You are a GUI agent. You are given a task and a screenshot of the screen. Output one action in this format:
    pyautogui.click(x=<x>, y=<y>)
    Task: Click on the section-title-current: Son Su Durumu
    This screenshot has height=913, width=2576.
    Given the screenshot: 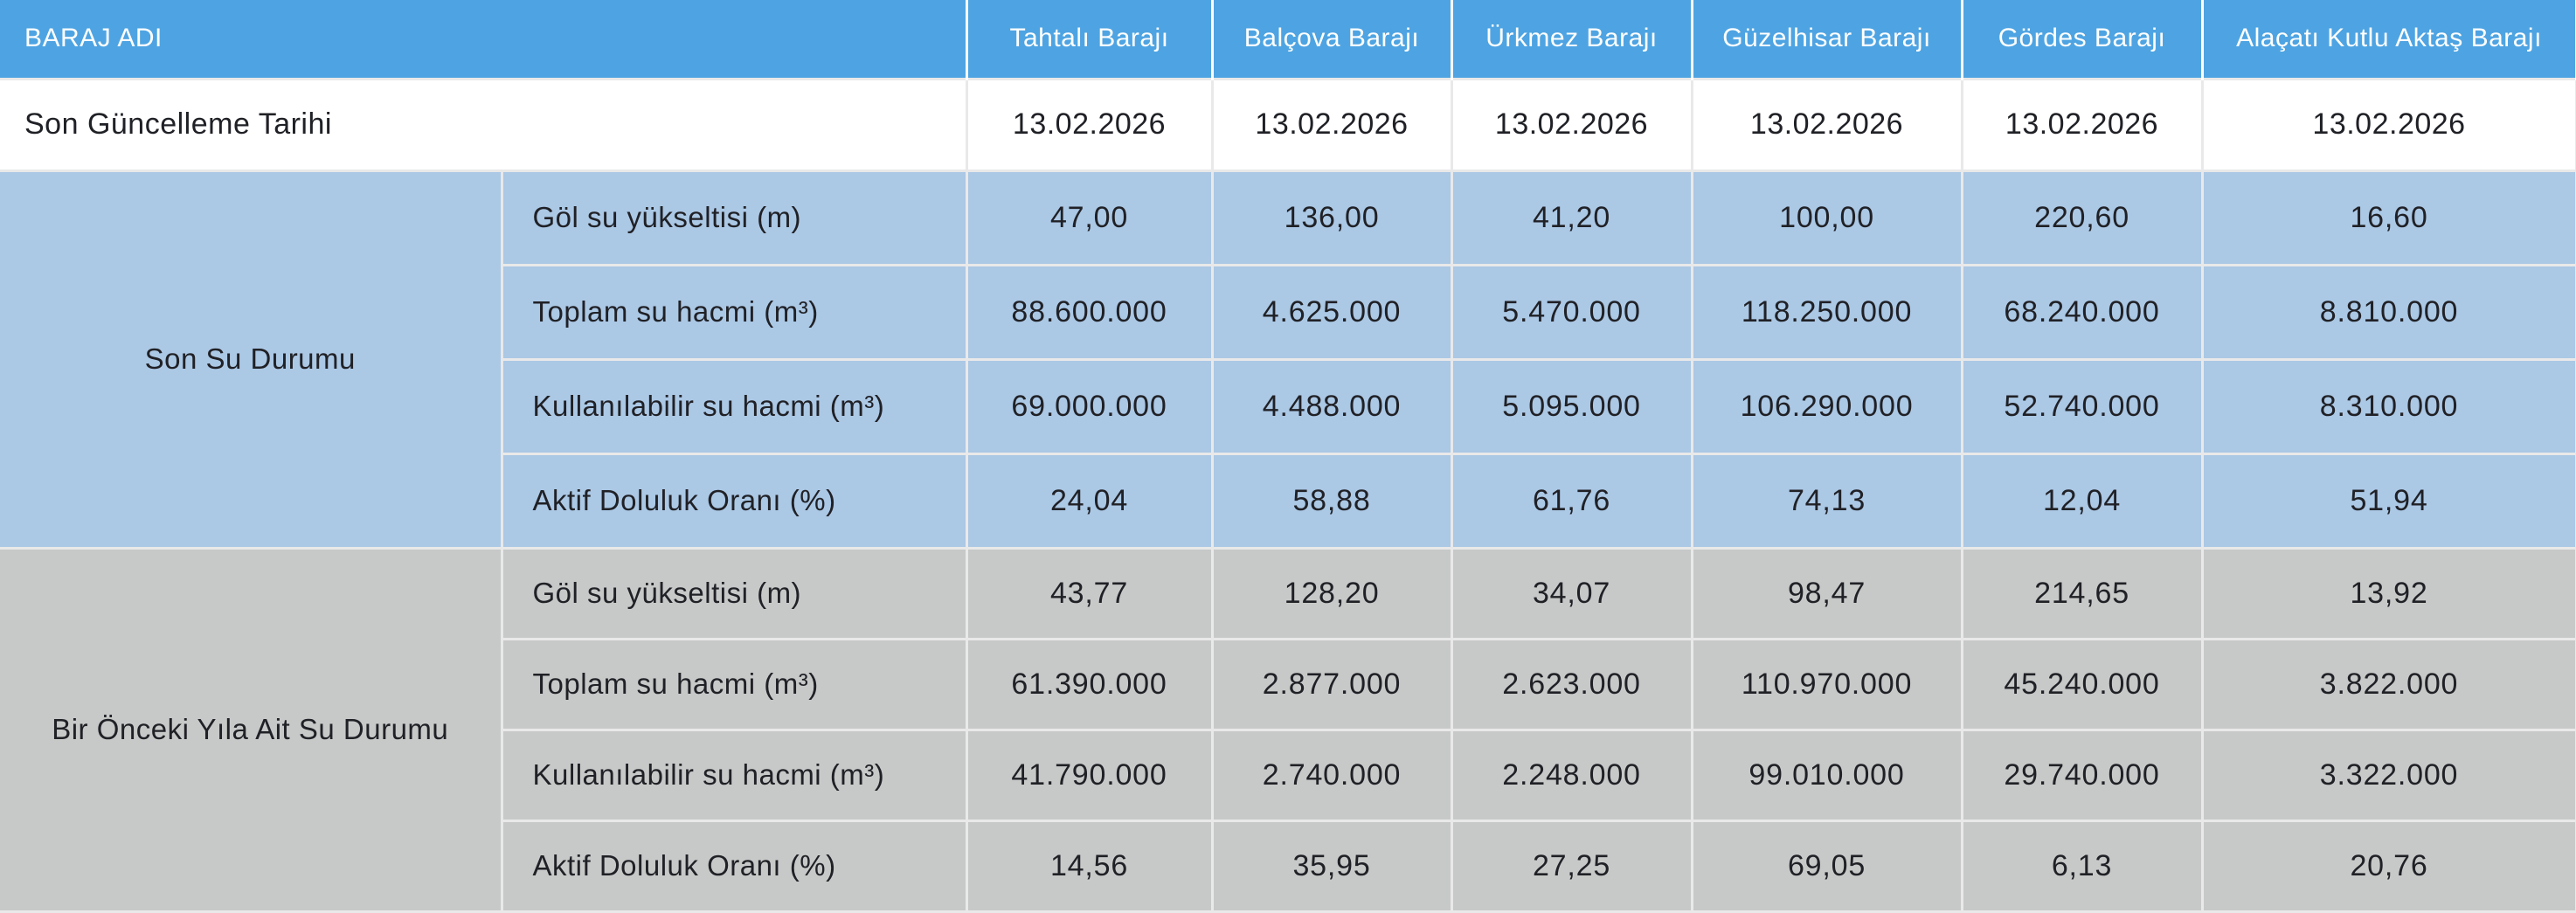 What is the action you would take?
    pyautogui.click(x=251, y=359)
    